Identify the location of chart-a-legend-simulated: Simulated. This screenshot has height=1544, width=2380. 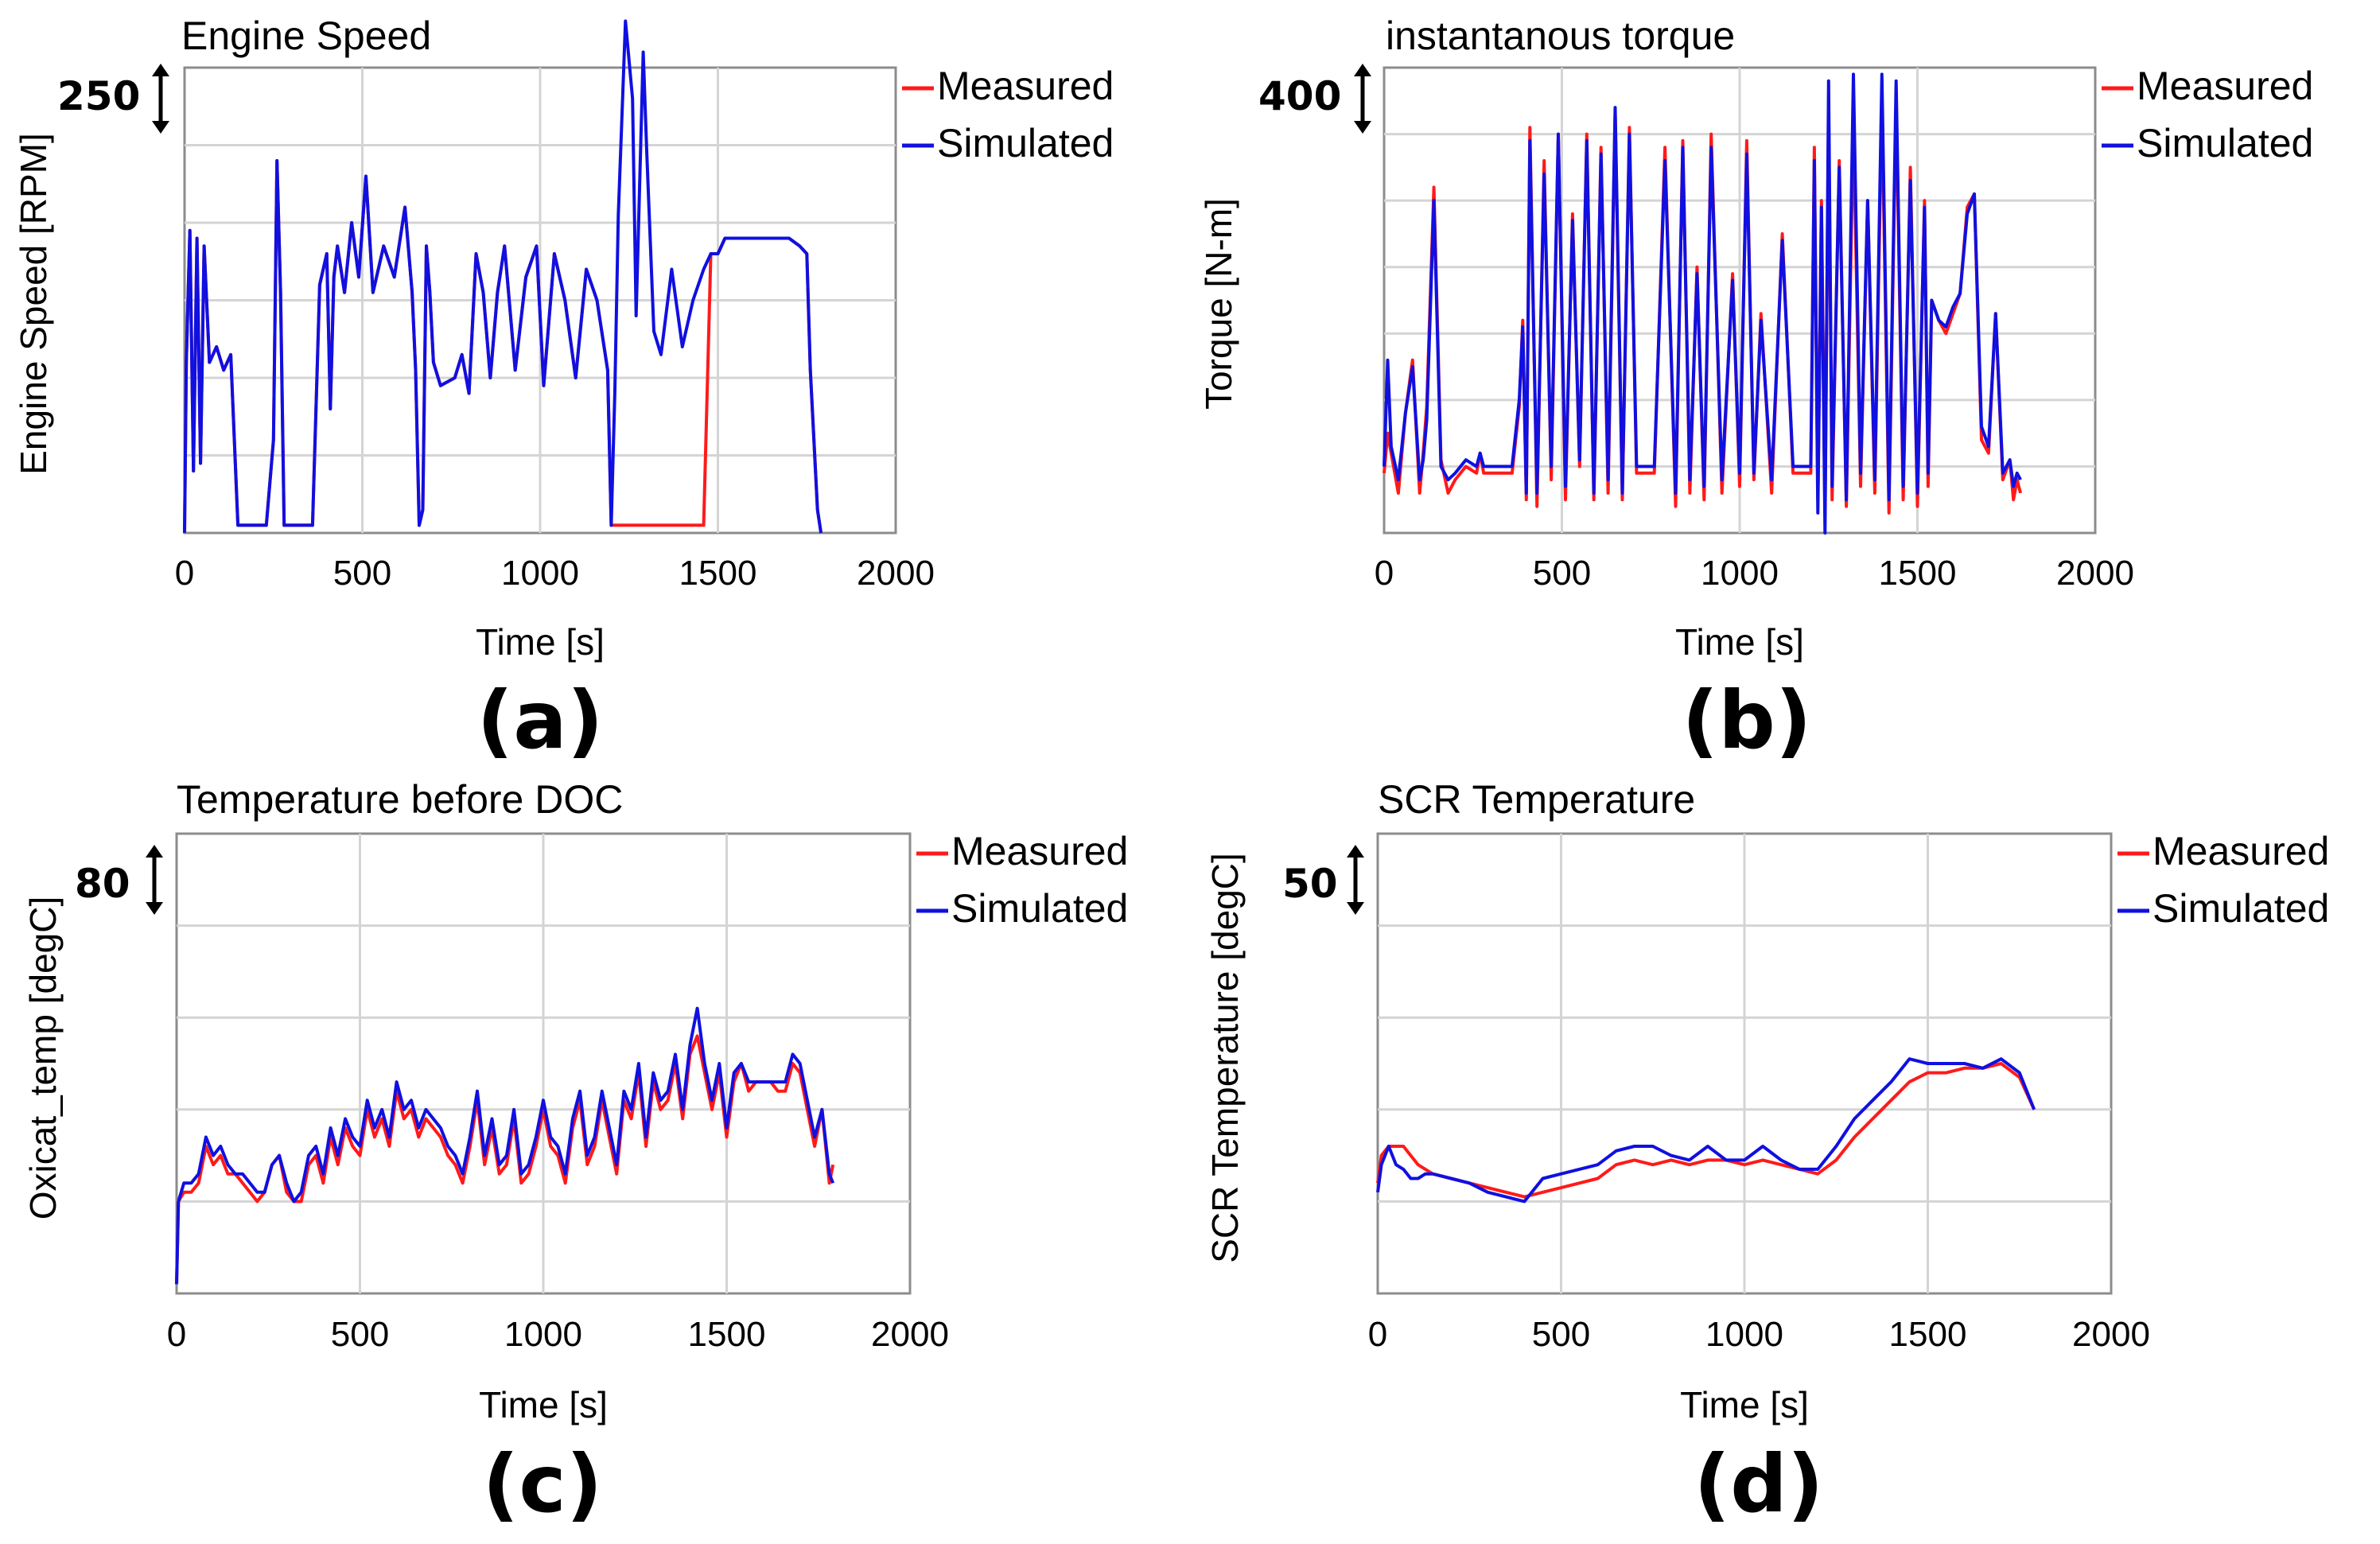
(1025, 143).